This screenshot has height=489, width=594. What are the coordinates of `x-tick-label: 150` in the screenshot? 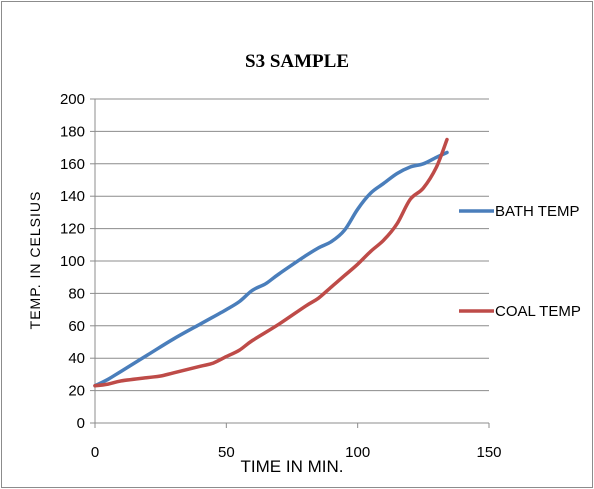 It's located at (488, 452).